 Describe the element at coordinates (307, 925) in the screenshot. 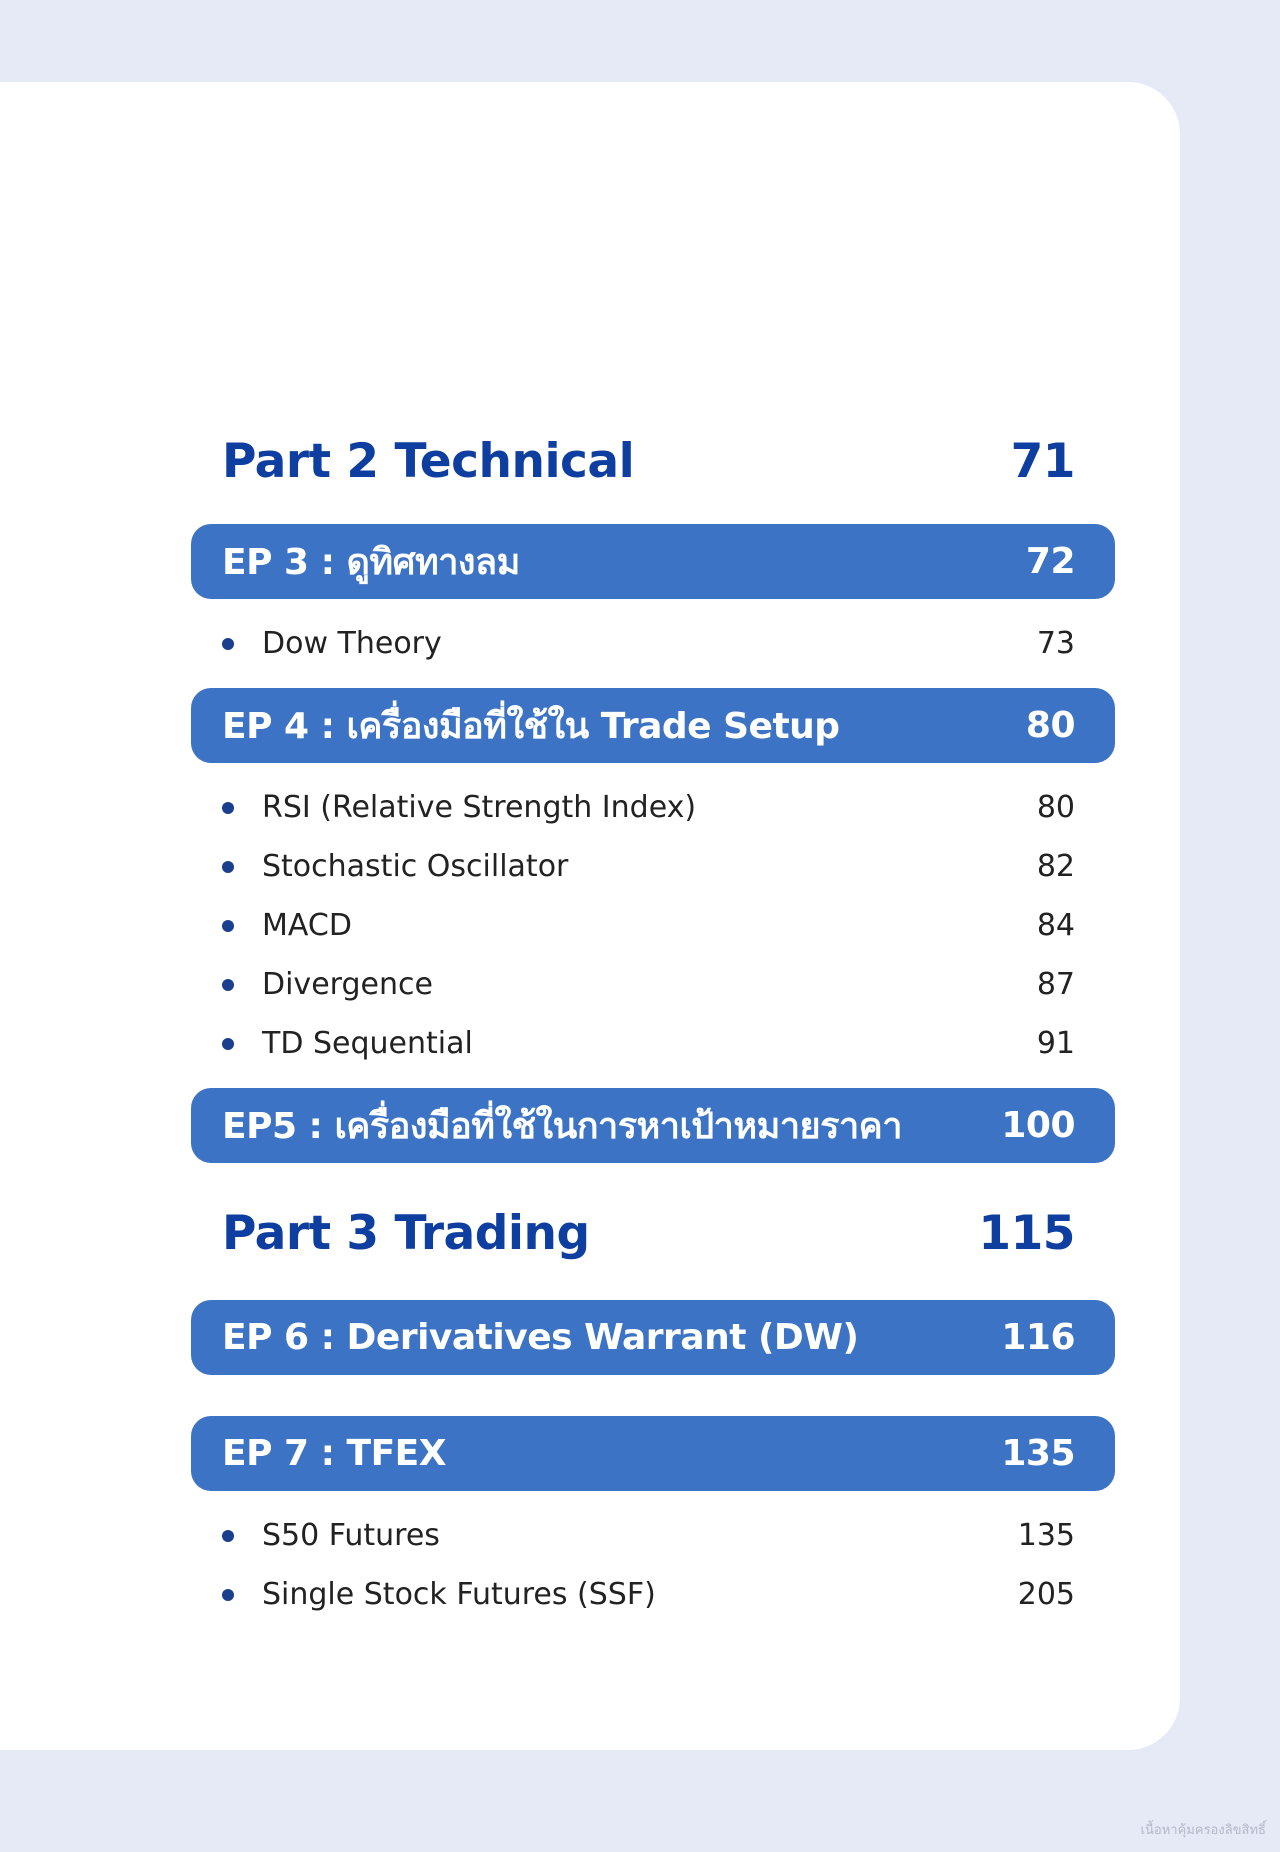

I see `item-label: MACD` at that location.